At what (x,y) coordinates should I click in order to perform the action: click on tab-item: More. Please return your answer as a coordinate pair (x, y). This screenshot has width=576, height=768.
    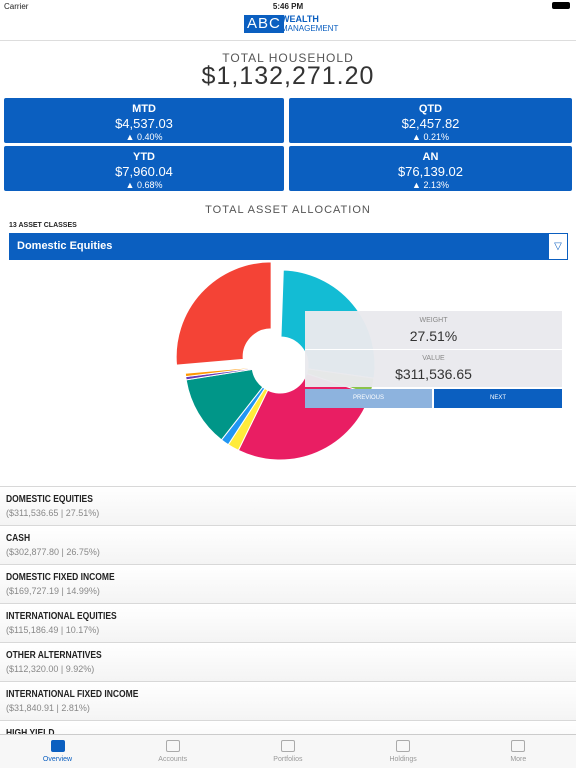
    Looking at the image, I should click on (518, 749).